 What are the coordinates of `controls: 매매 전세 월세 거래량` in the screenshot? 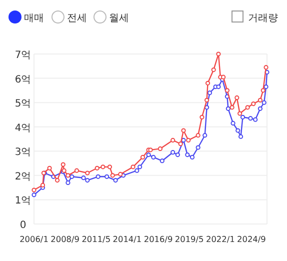 It's located at (143, 17).